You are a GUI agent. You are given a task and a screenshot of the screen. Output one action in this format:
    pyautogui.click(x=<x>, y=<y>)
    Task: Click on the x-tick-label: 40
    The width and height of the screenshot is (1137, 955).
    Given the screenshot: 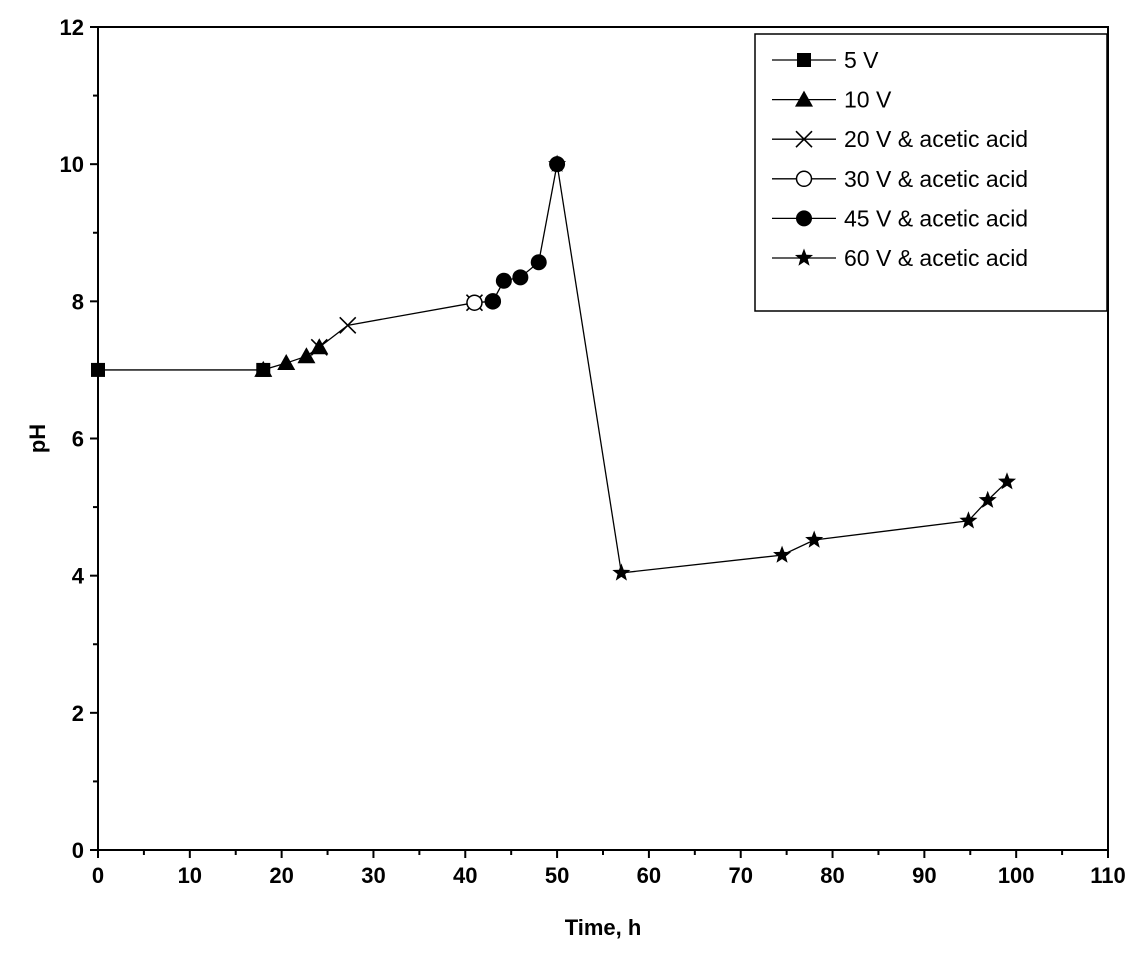 What is the action you would take?
    pyautogui.click(x=465, y=875)
    